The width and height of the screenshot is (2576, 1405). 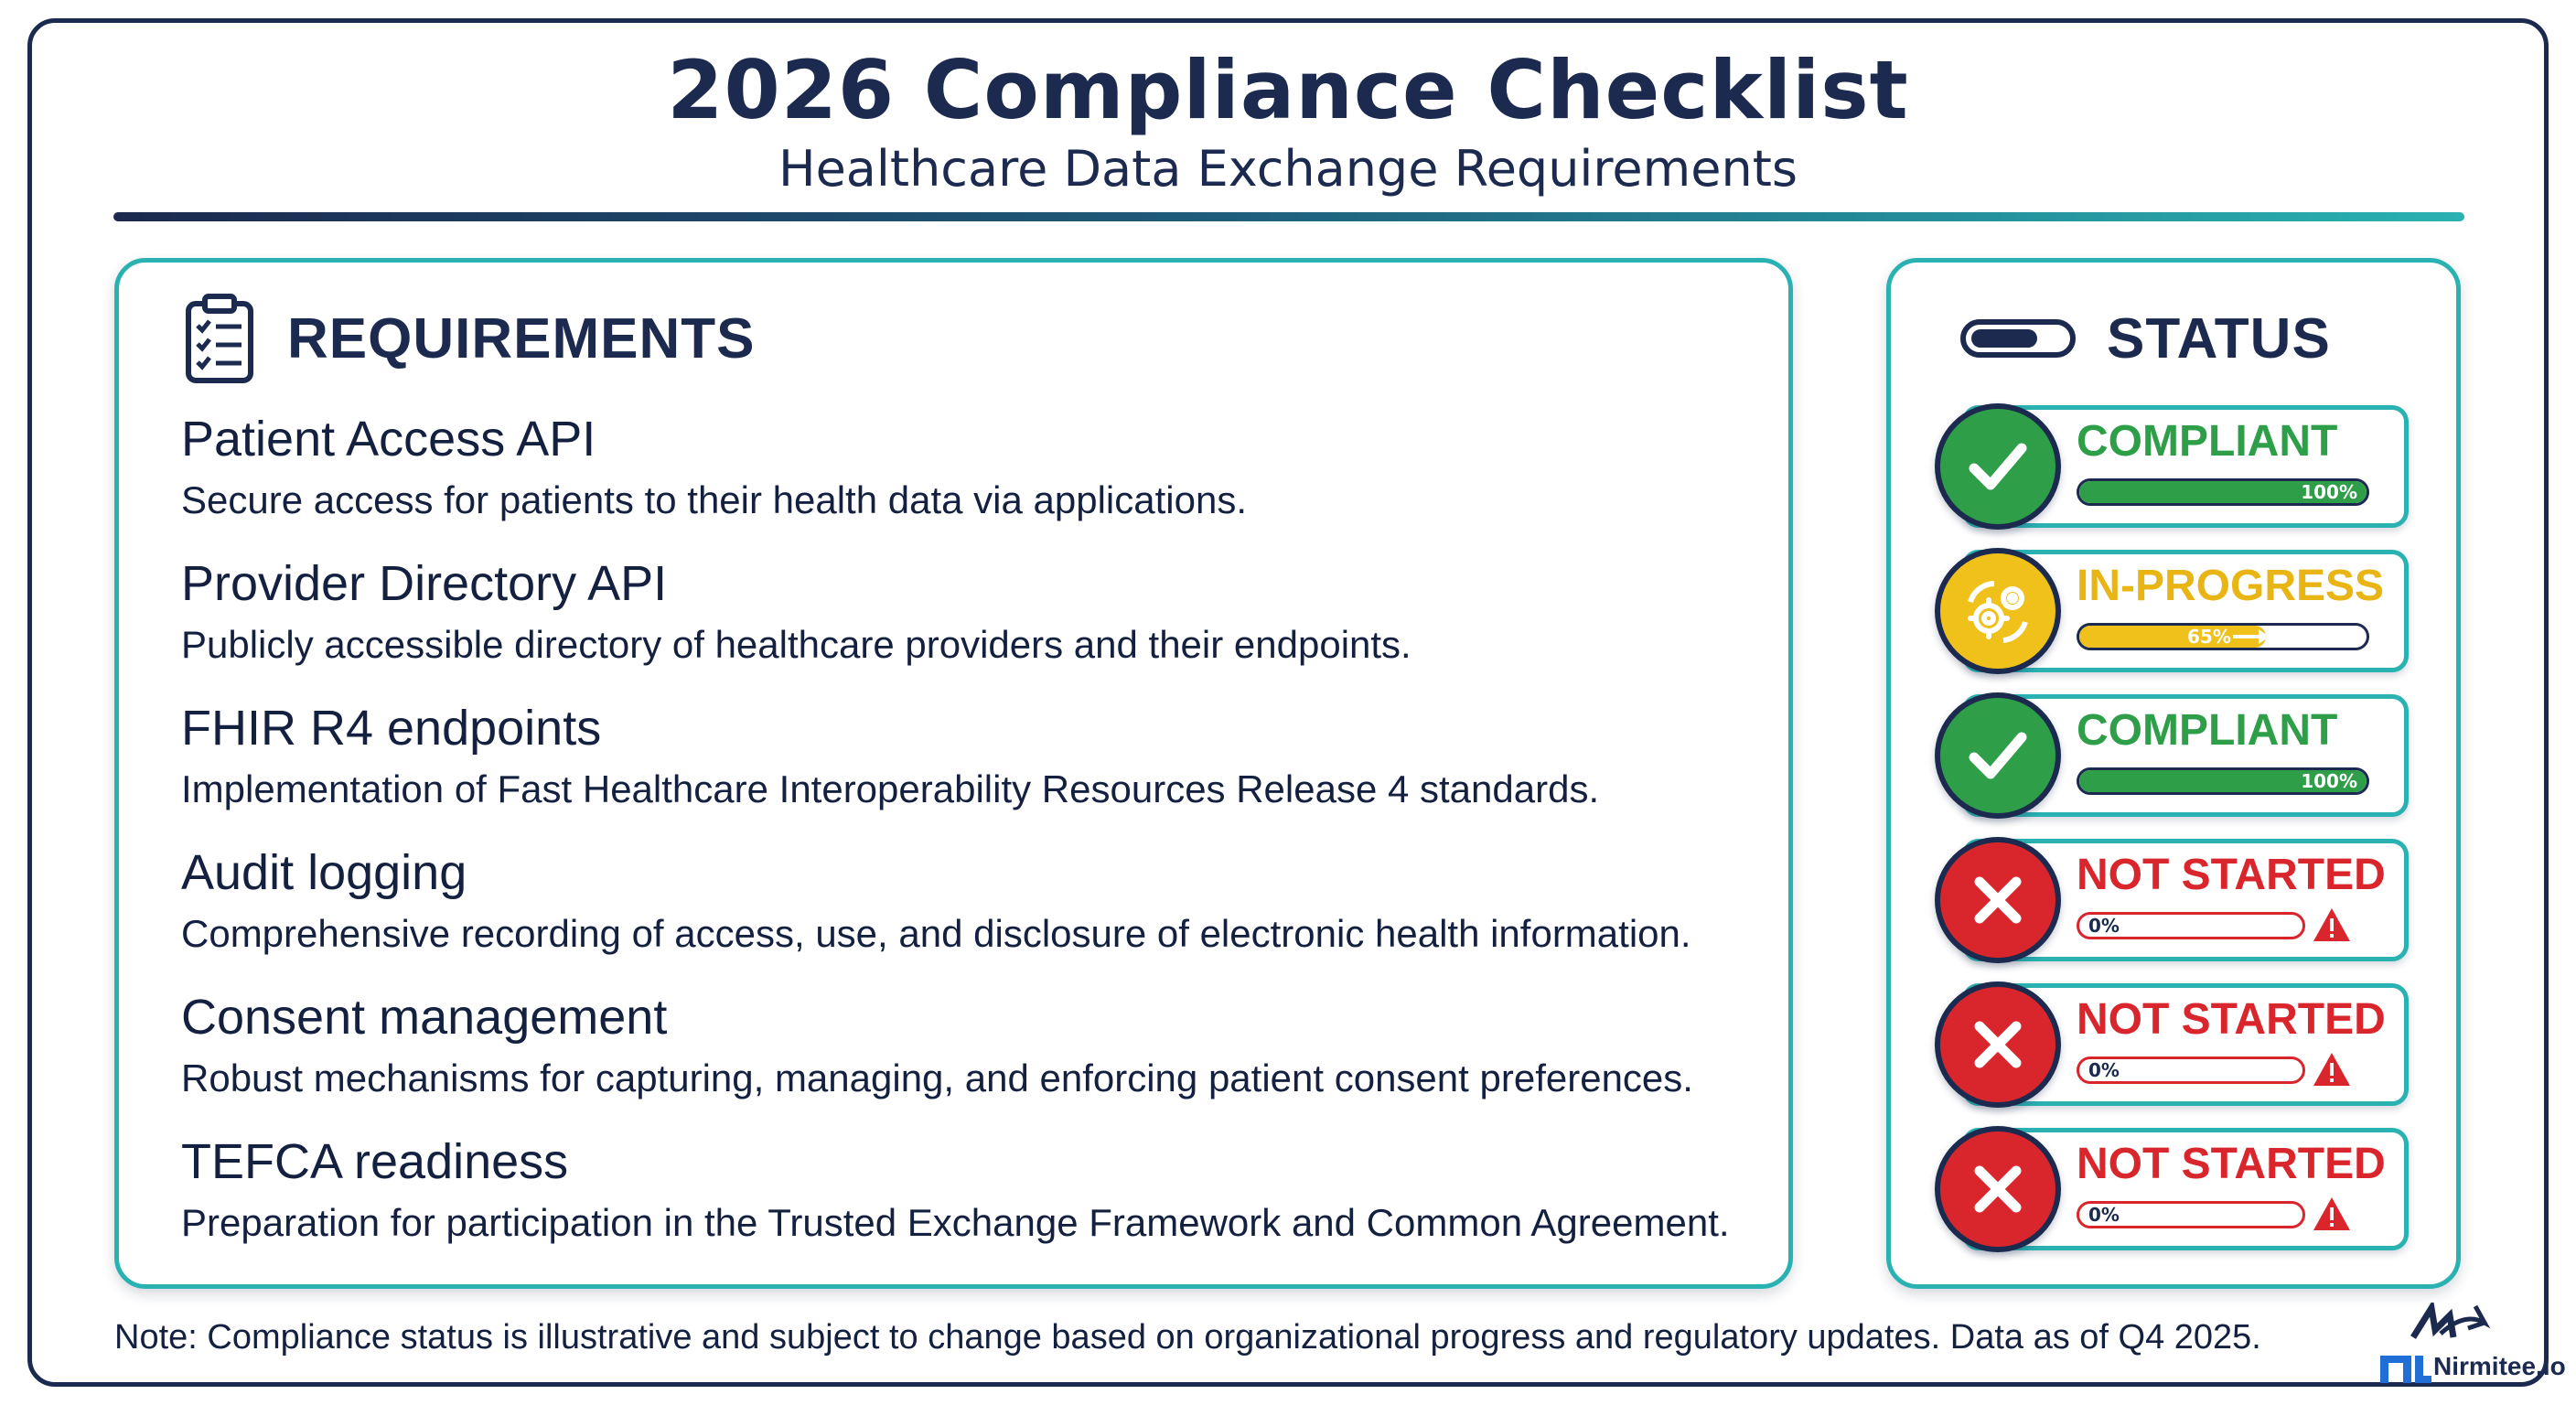 I want to click on status-header: STATUS, so click(x=2145, y=338).